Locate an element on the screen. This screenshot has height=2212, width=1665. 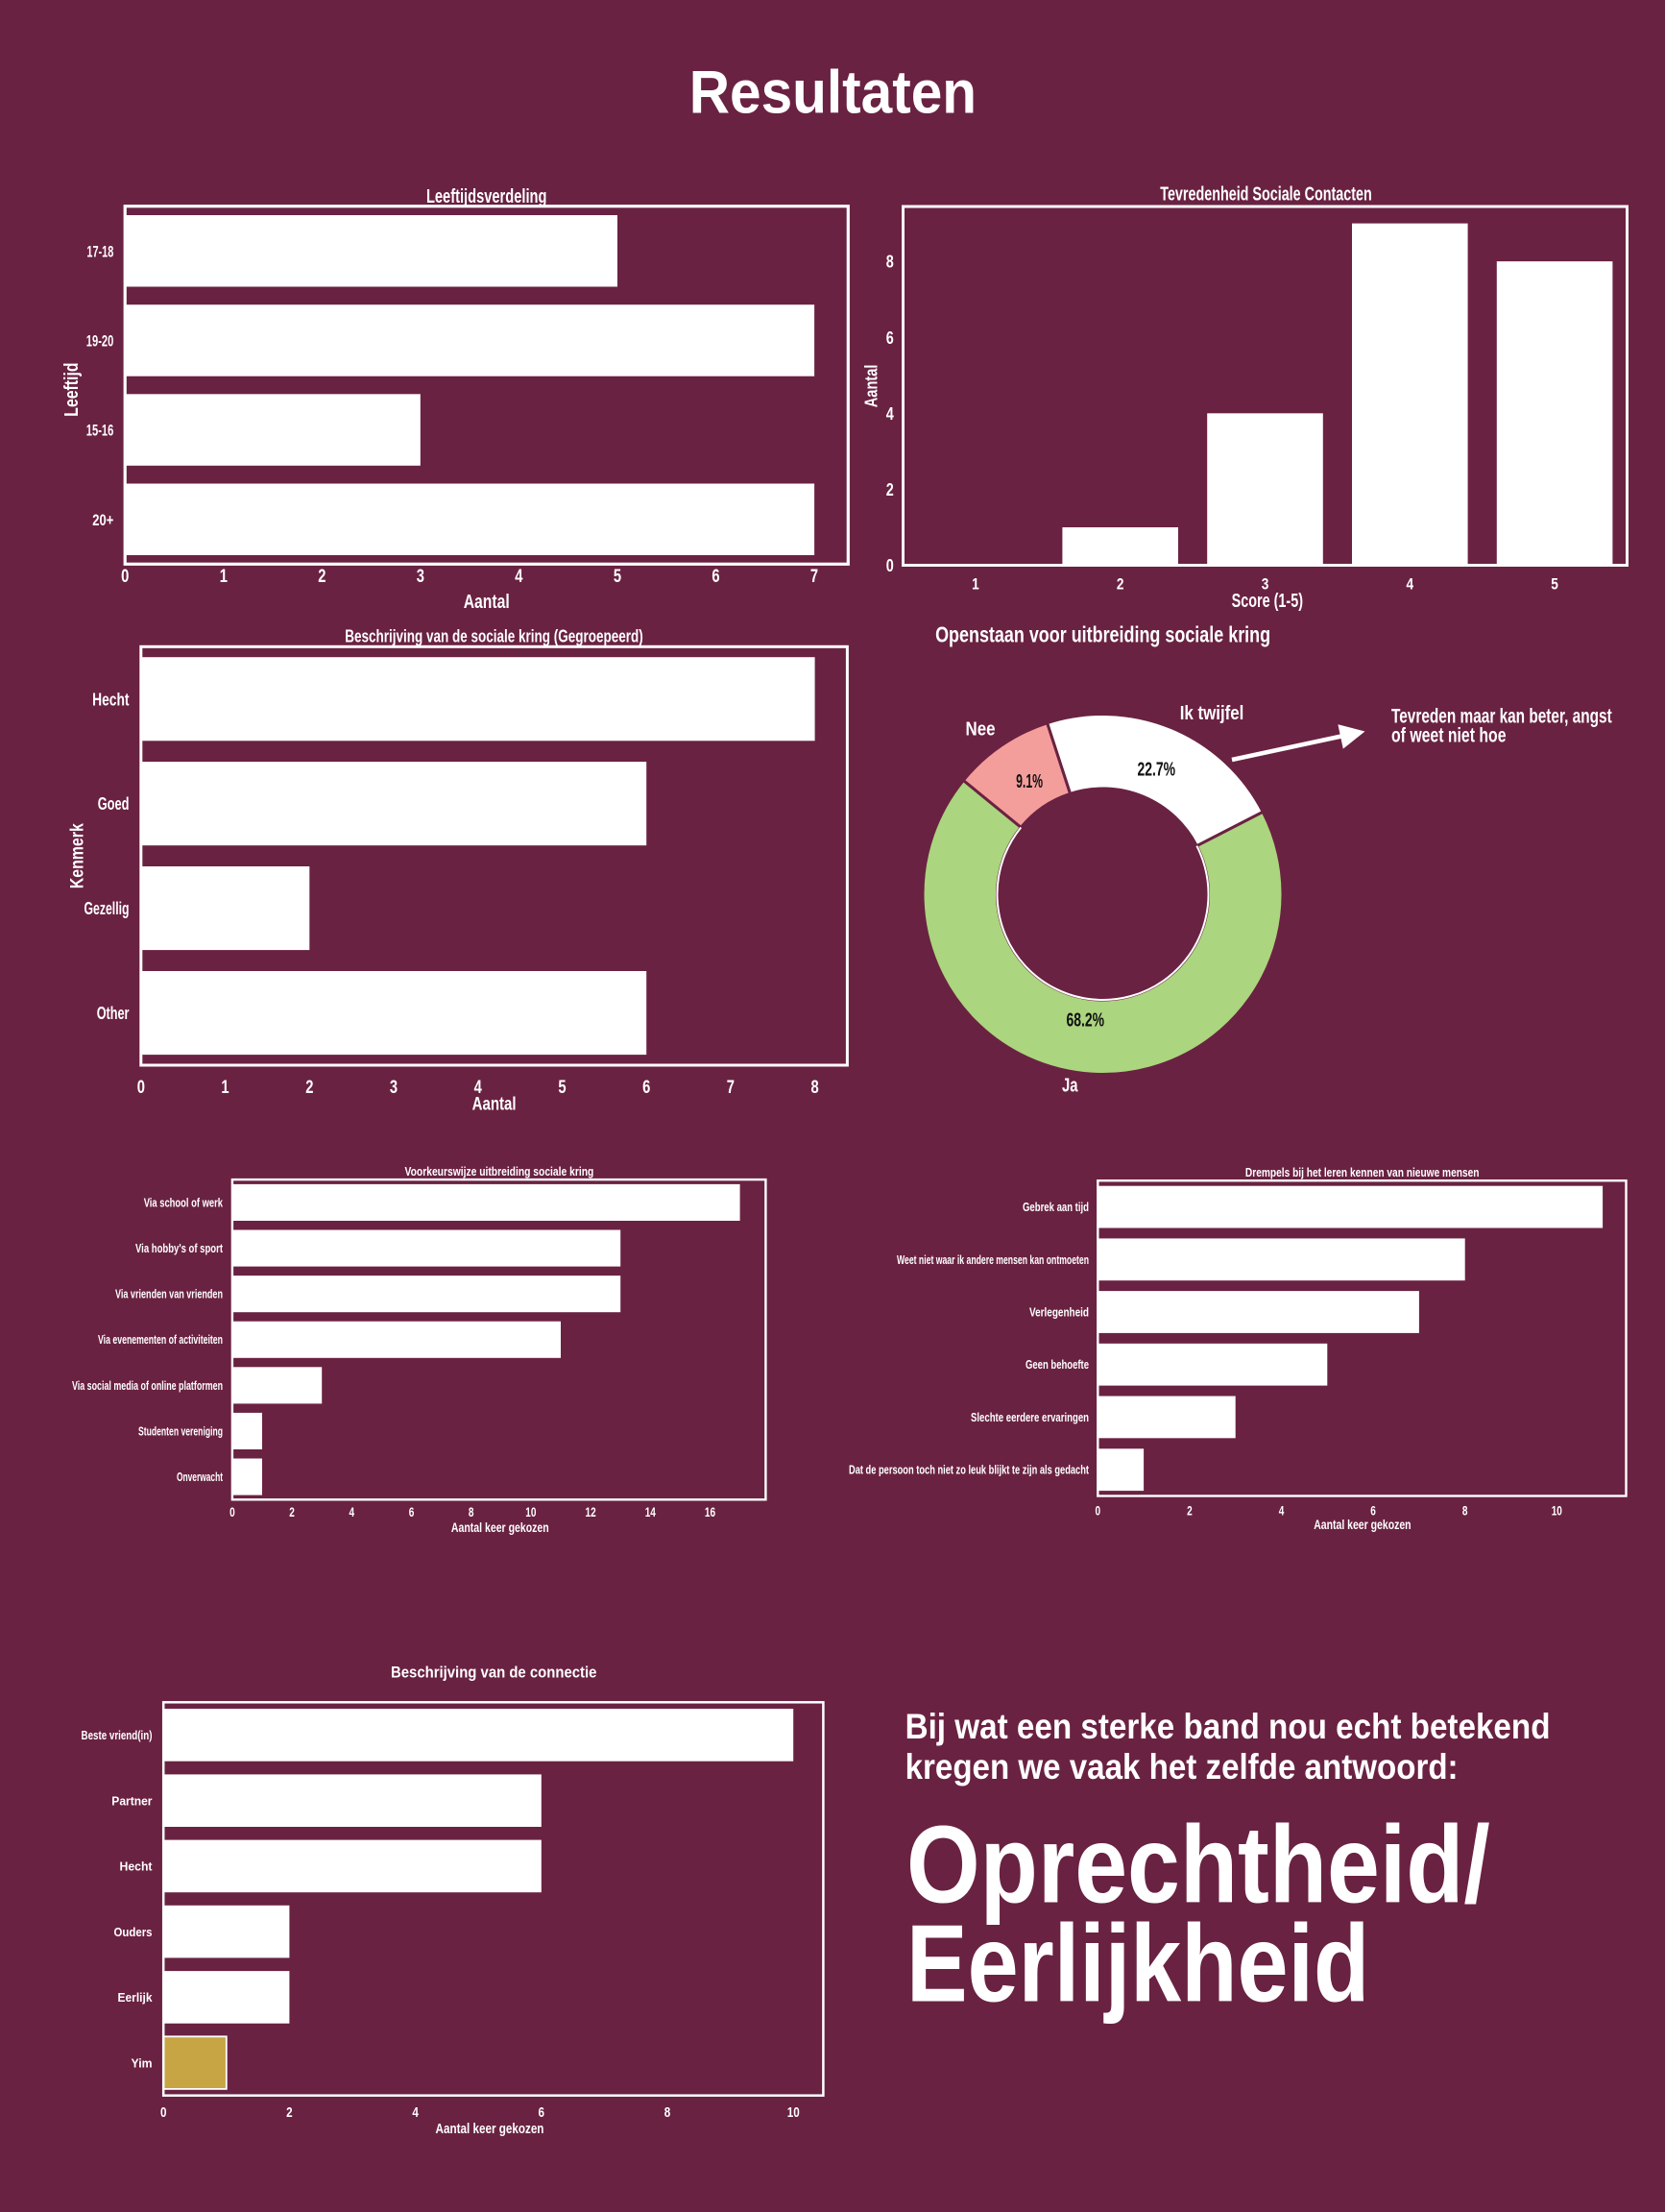
svg-text: Onverwacht is located at coordinates (200, 1477).